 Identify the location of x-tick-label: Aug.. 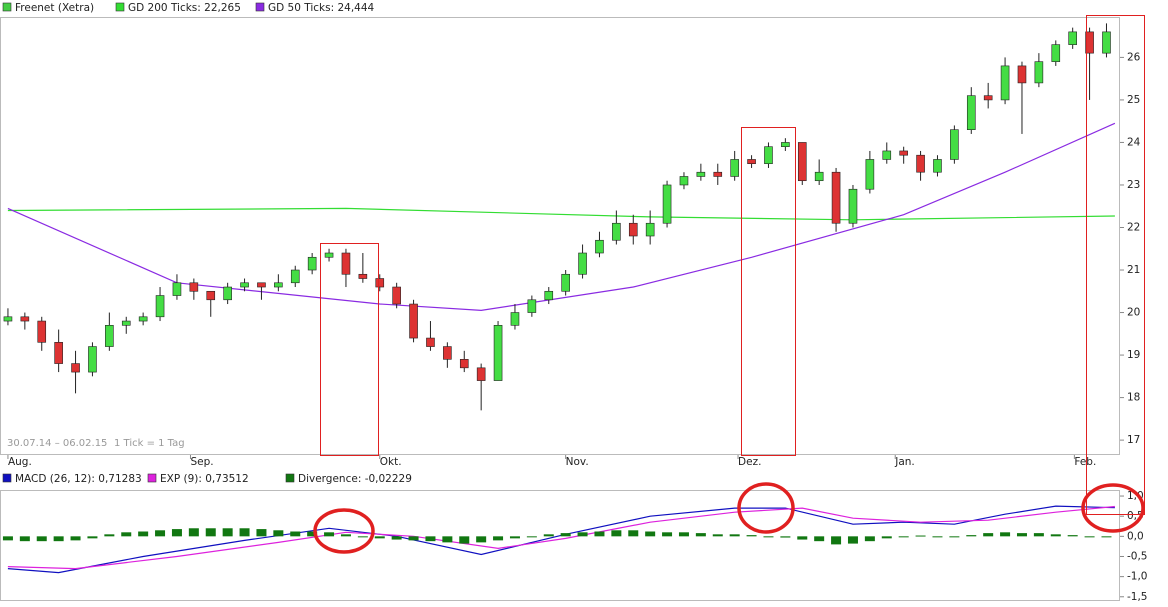
(20, 462).